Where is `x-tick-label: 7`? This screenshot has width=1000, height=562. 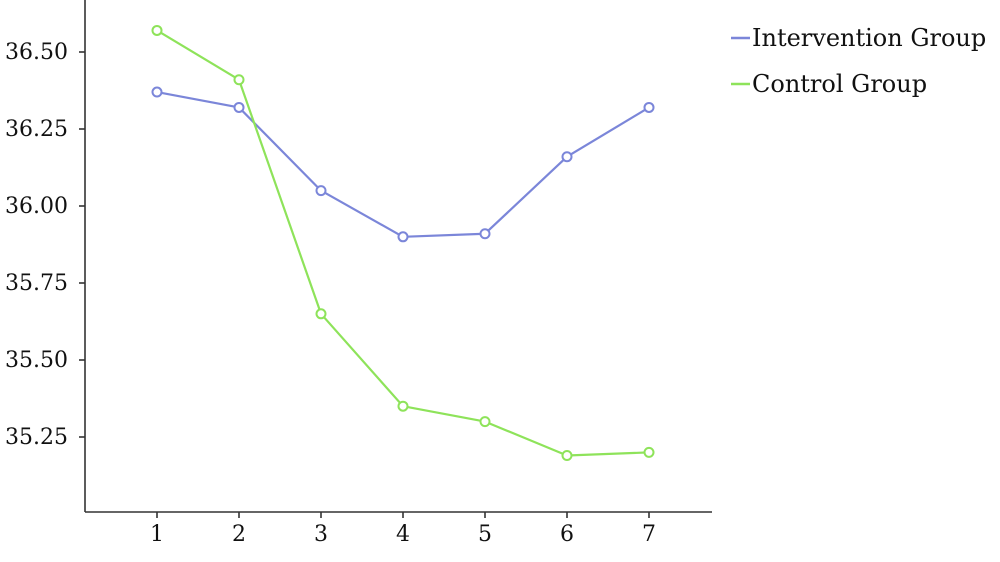 x-tick-label: 7 is located at coordinates (649, 534).